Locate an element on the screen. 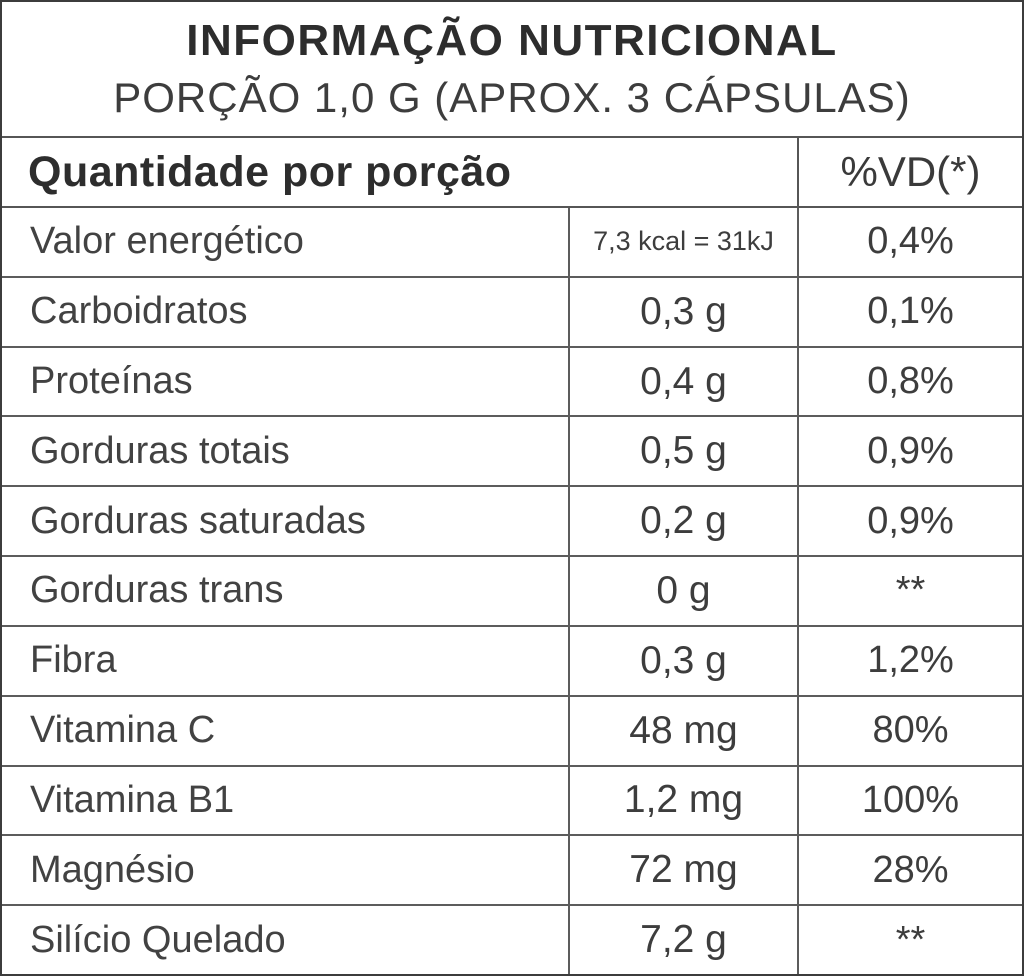 The width and height of the screenshot is (1024, 976). nutrient-amount: 0,4 g is located at coordinates (682, 381).